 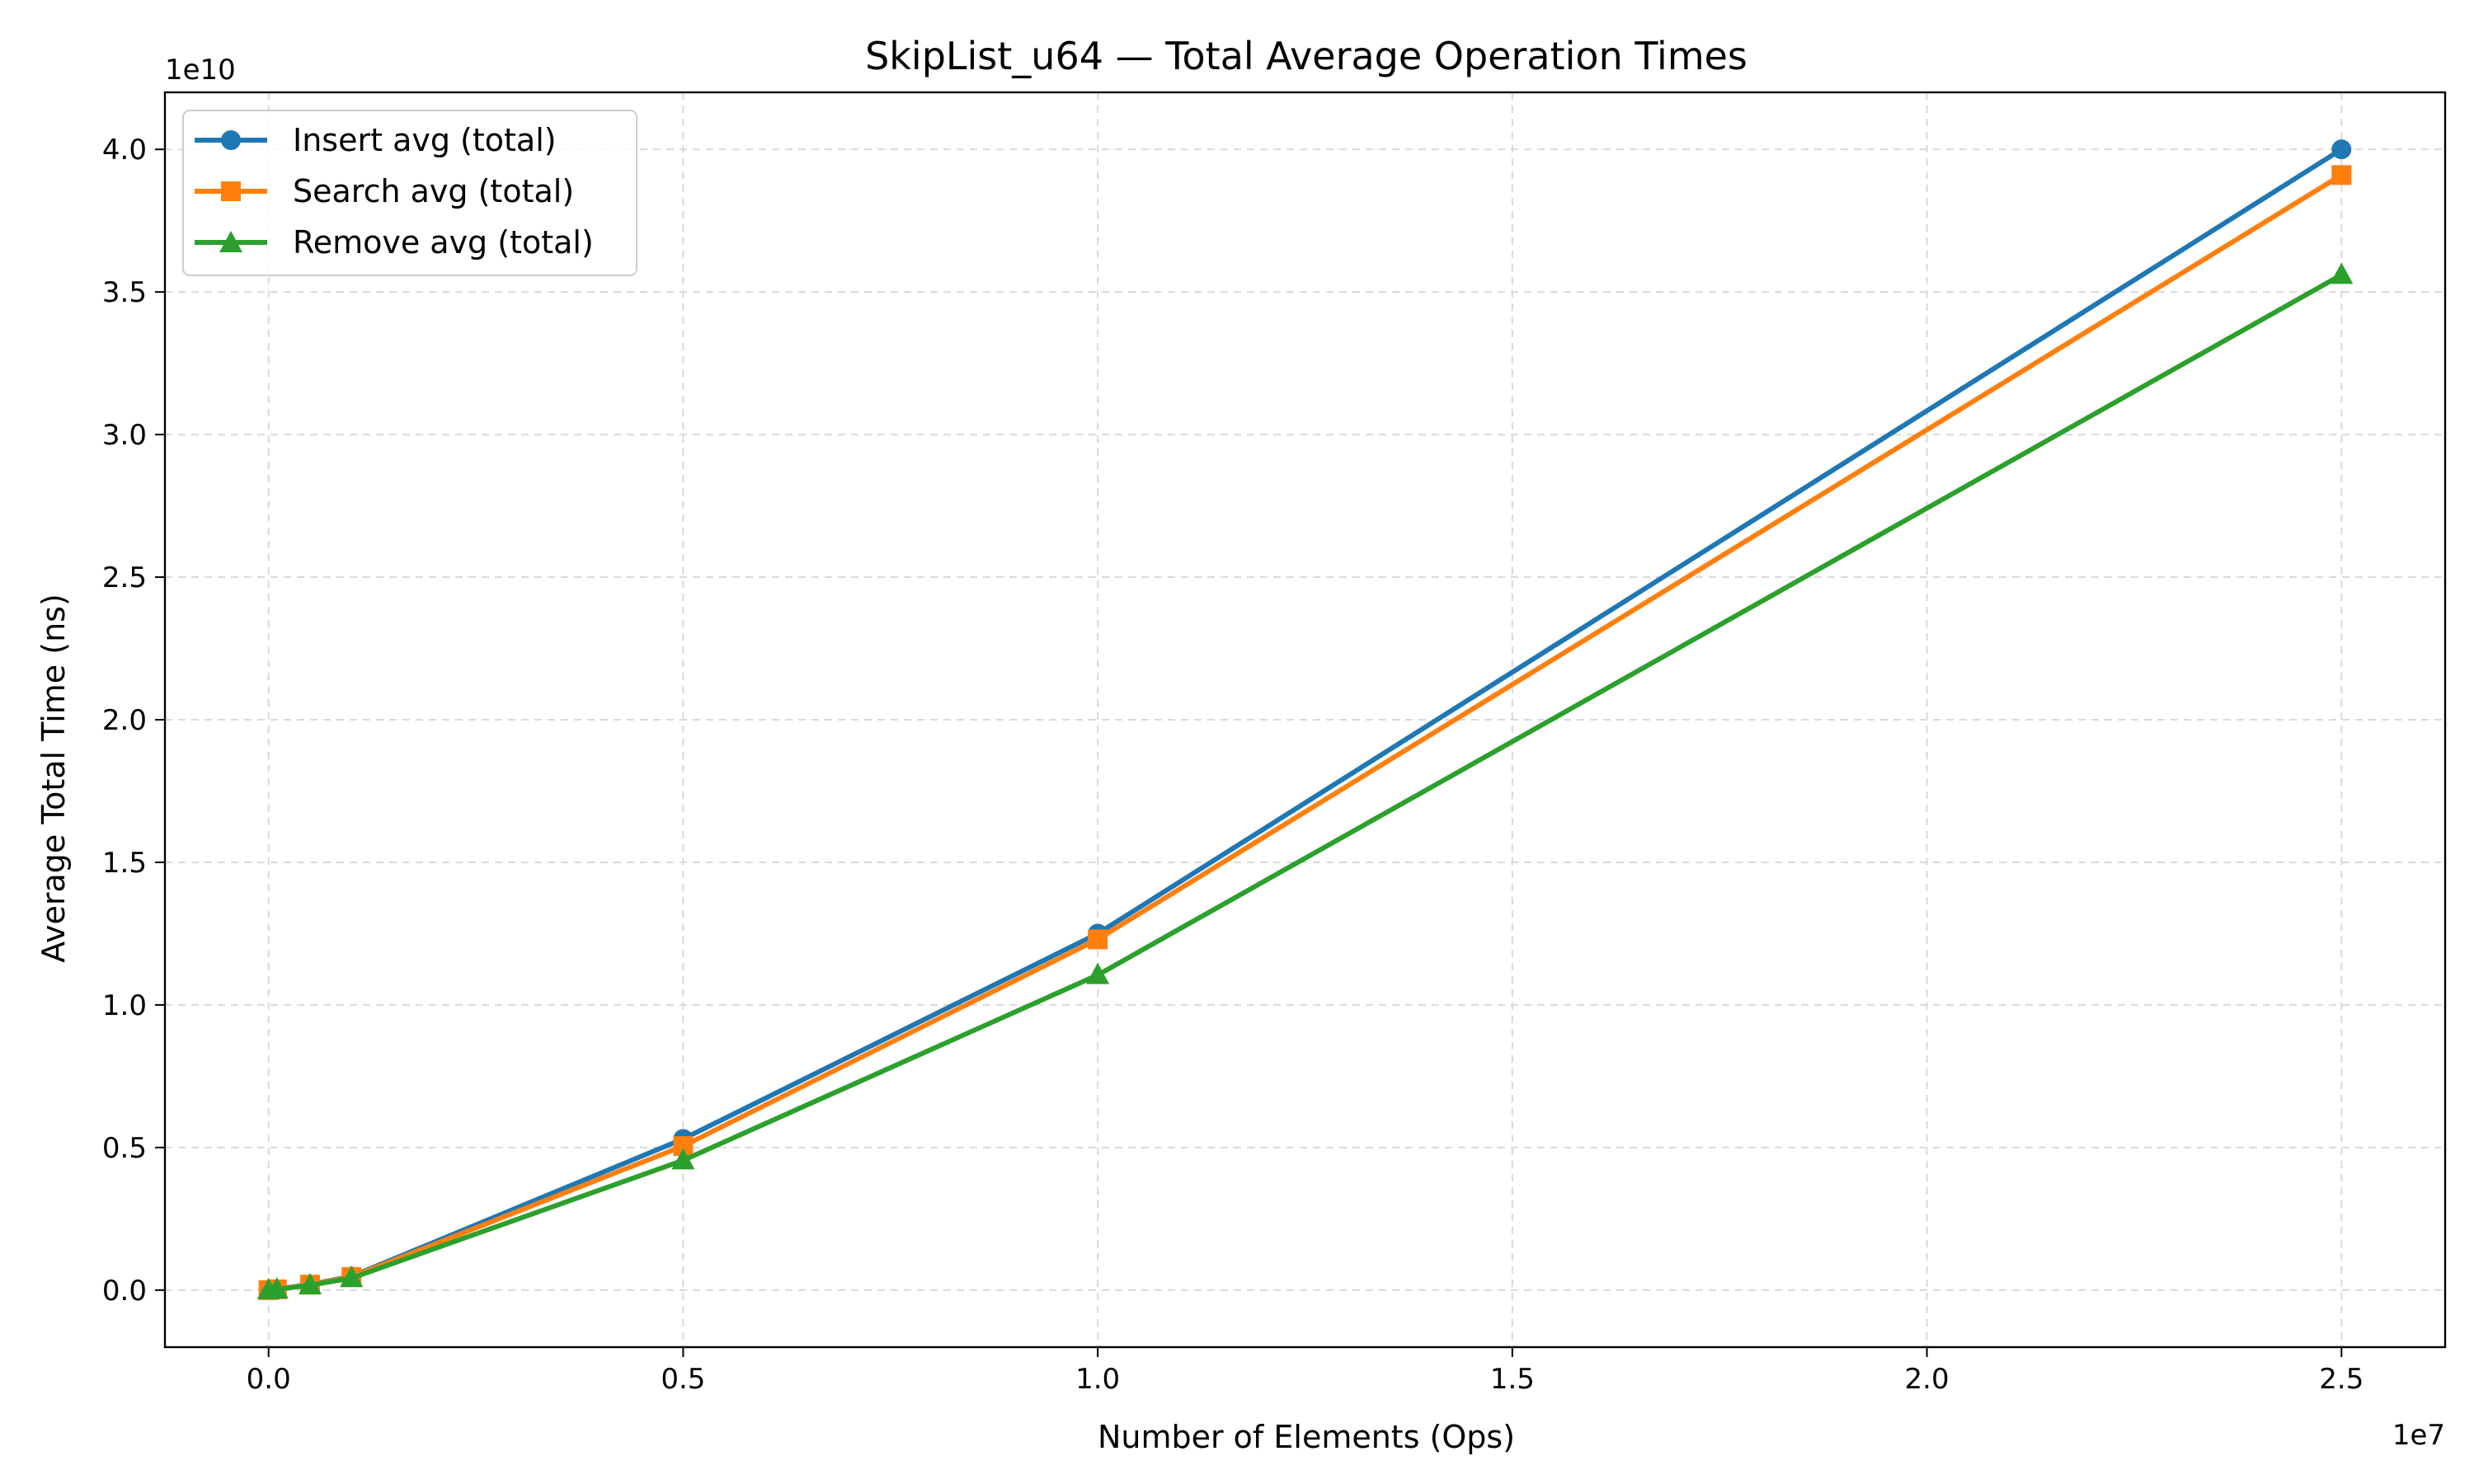 I want to click on legend-entry-search: Search avg (total), so click(x=384, y=191).